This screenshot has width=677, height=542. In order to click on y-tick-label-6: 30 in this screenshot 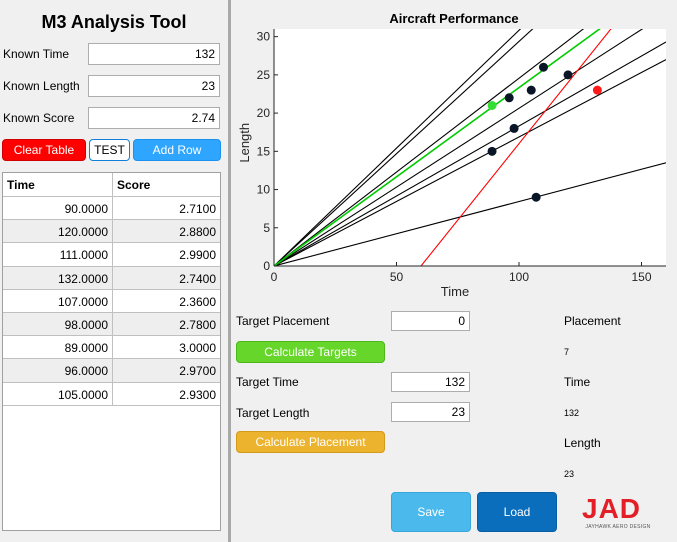, I will do `click(264, 37)`.